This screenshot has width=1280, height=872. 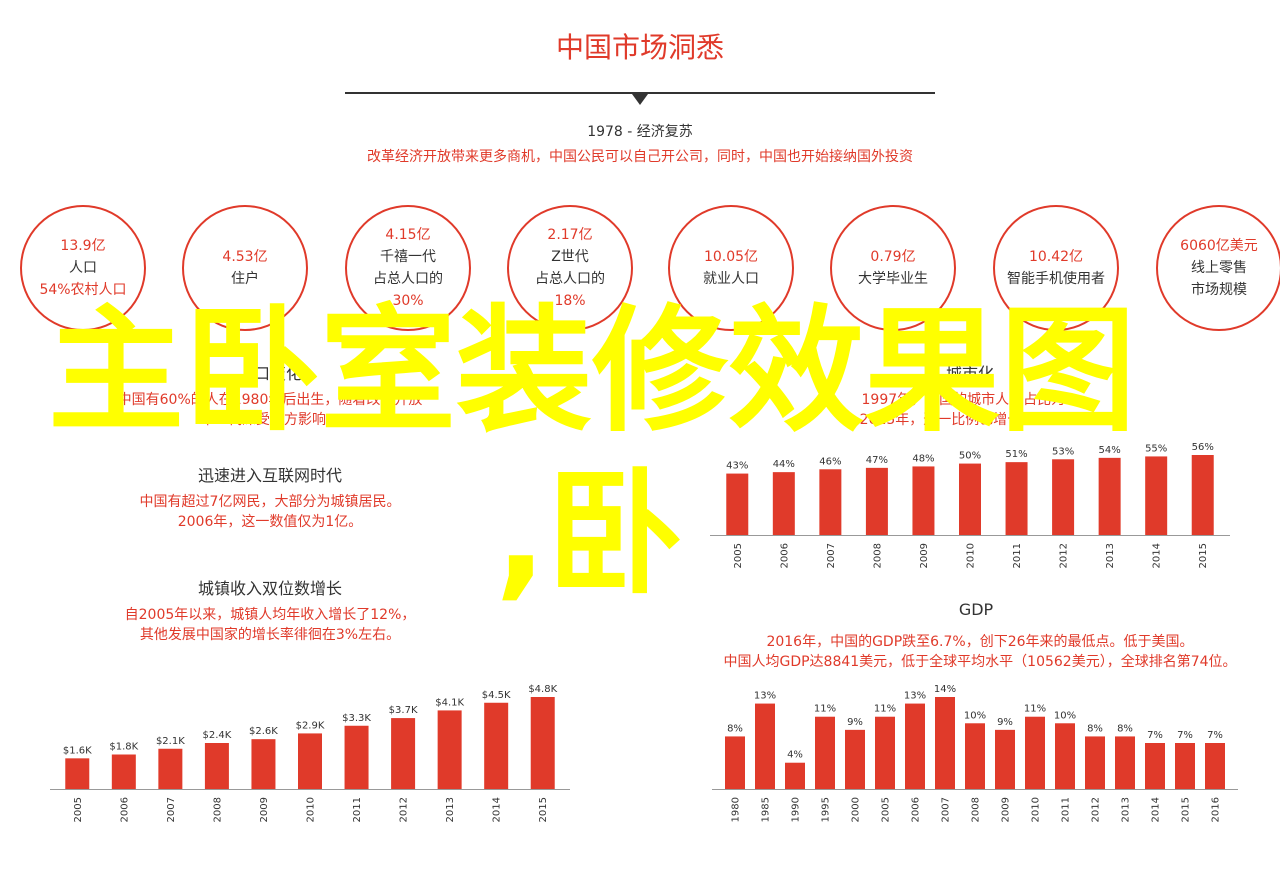 What do you see at coordinates (640, 93) in the screenshot?
I see `title-divider` at bounding box center [640, 93].